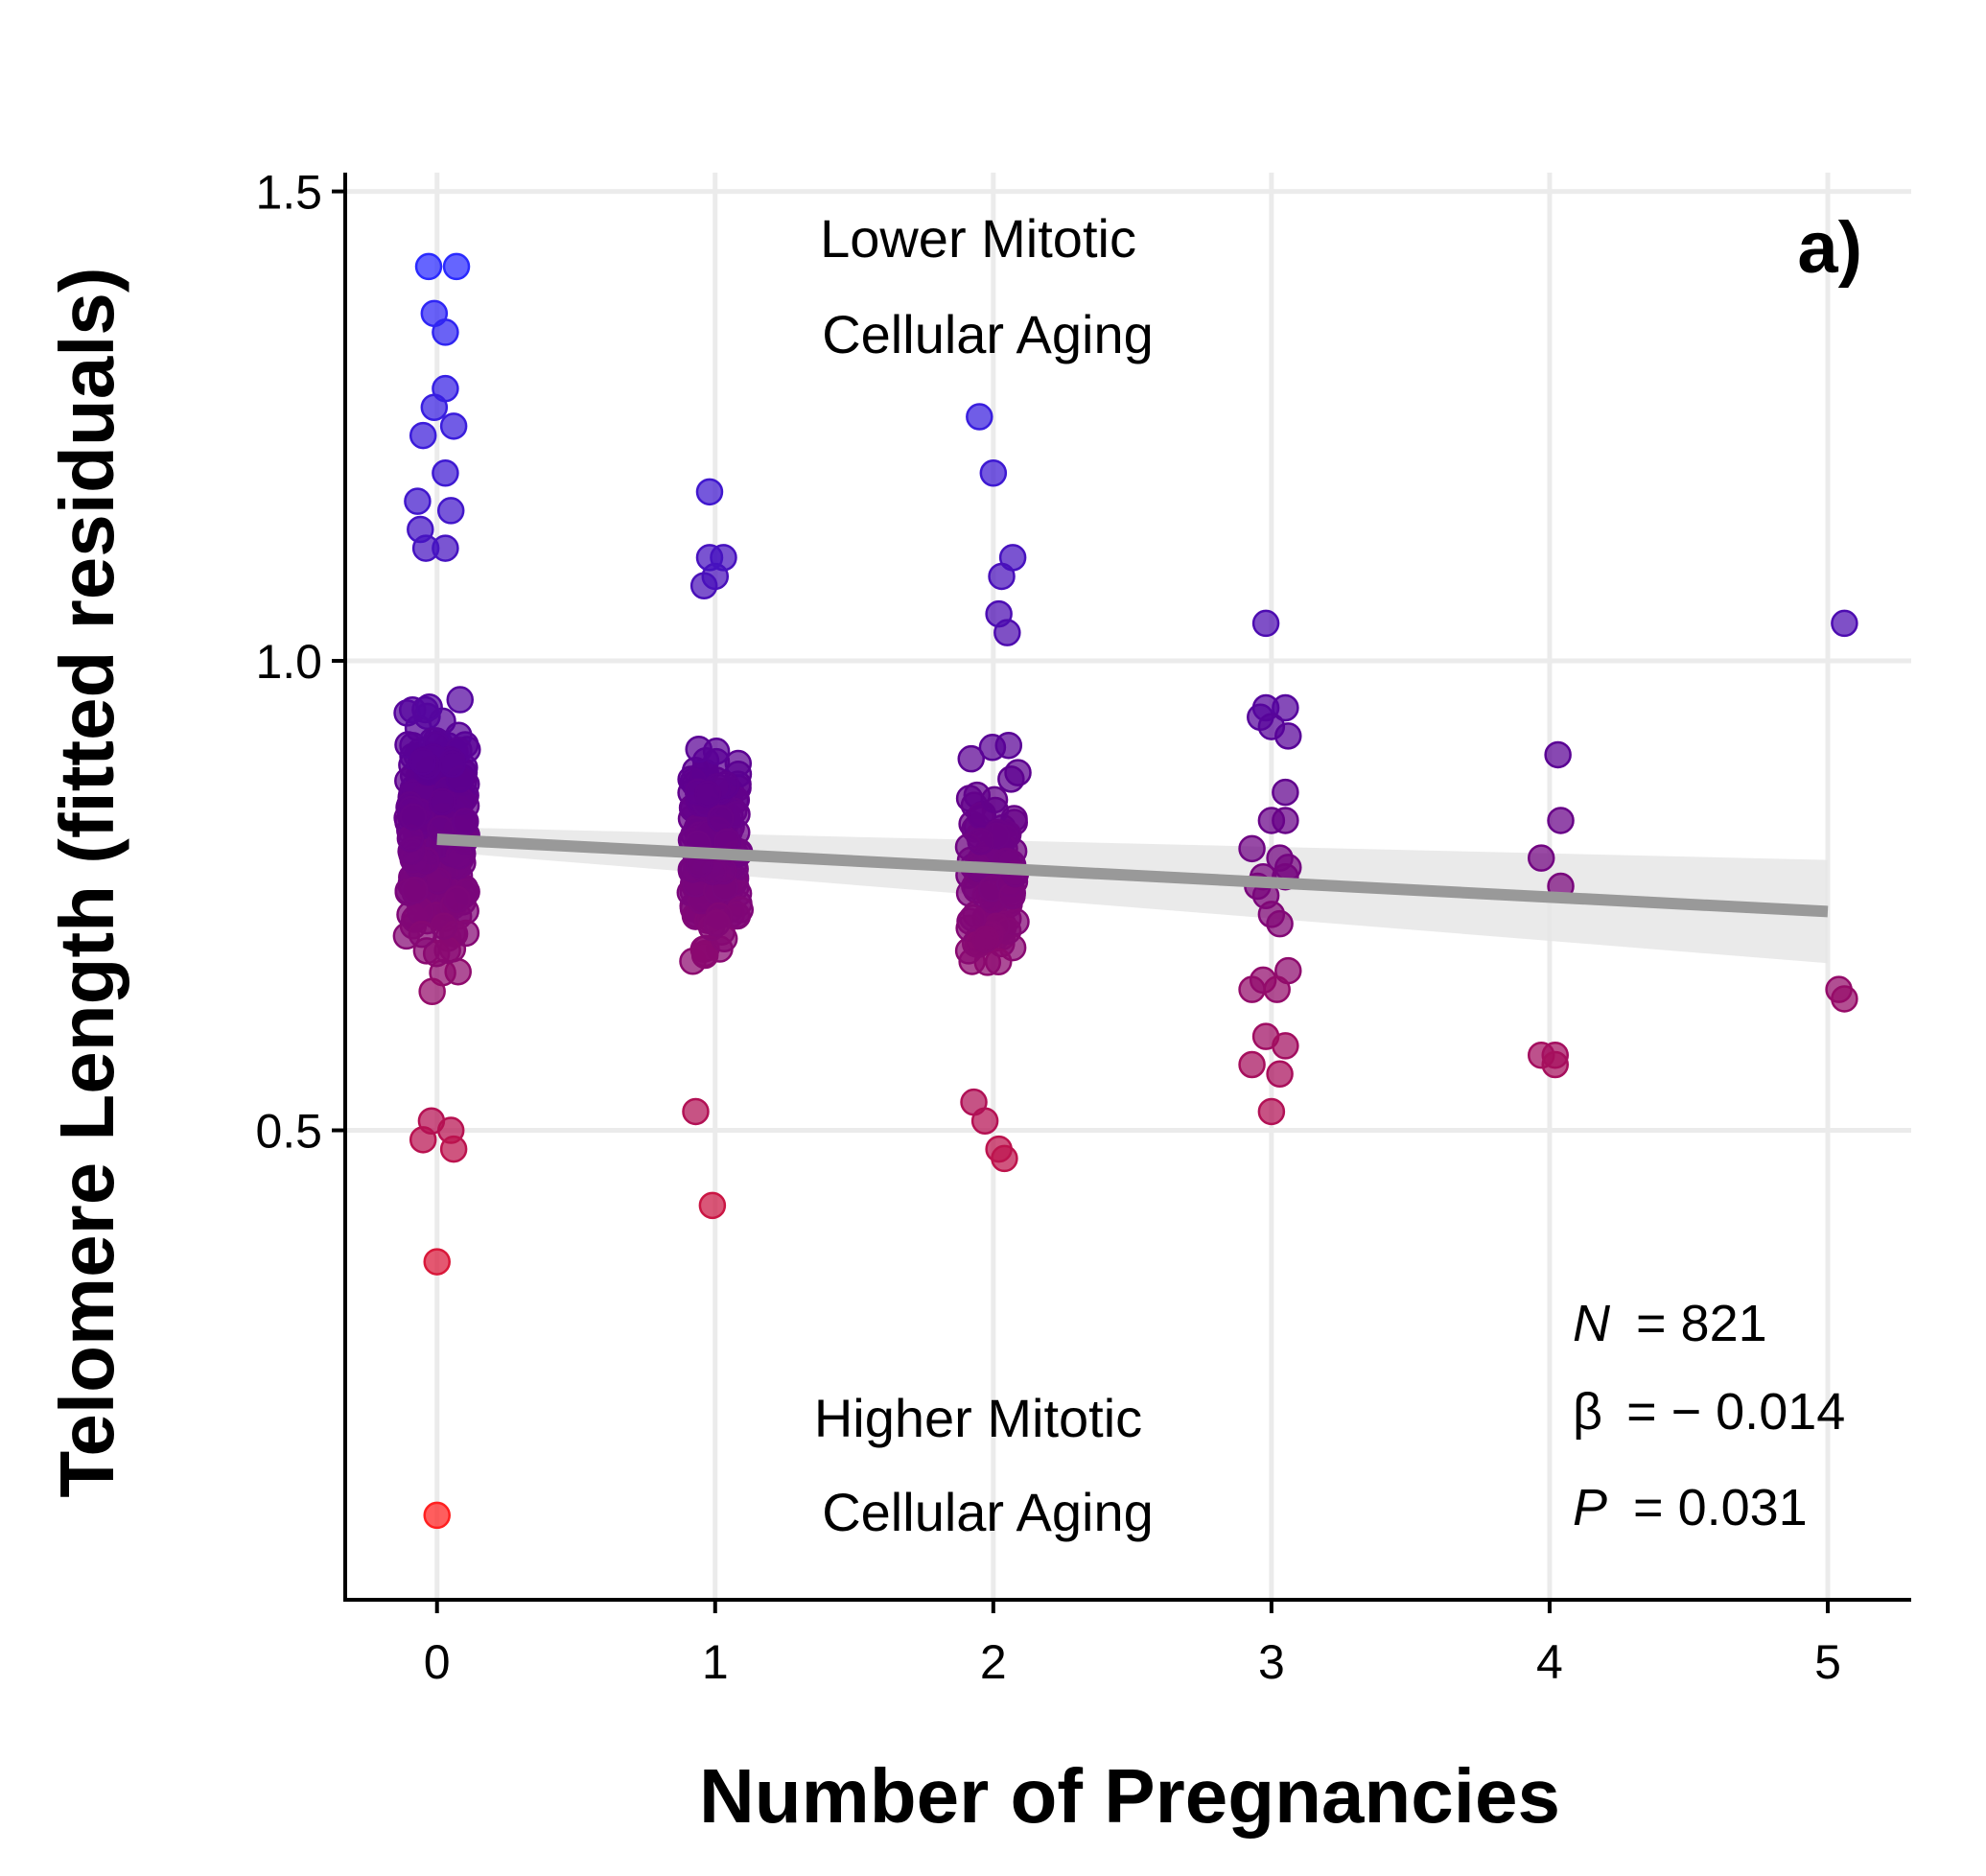 The height and width of the screenshot is (1876, 1986). What do you see at coordinates (288, 662) in the screenshot?
I see `y-tick-label-1.0: 1.0` at bounding box center [288, 662].